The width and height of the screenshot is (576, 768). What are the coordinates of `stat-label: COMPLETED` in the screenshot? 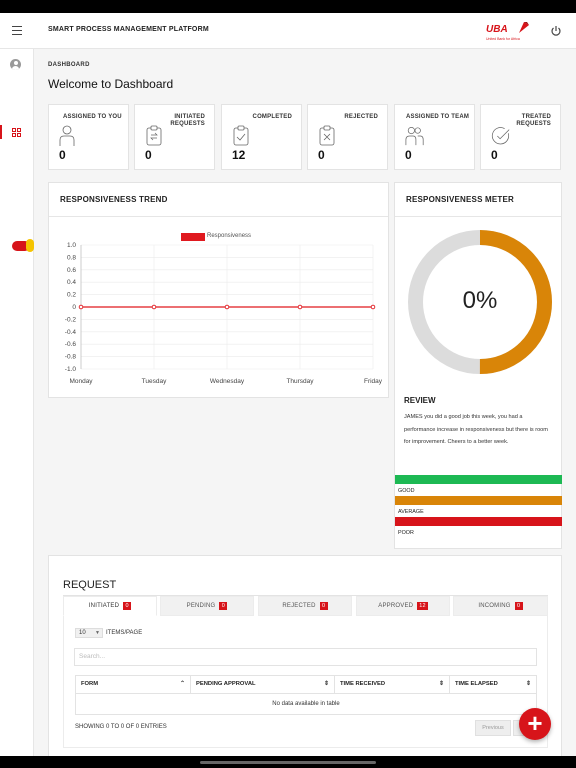 It's located at (272, 117).